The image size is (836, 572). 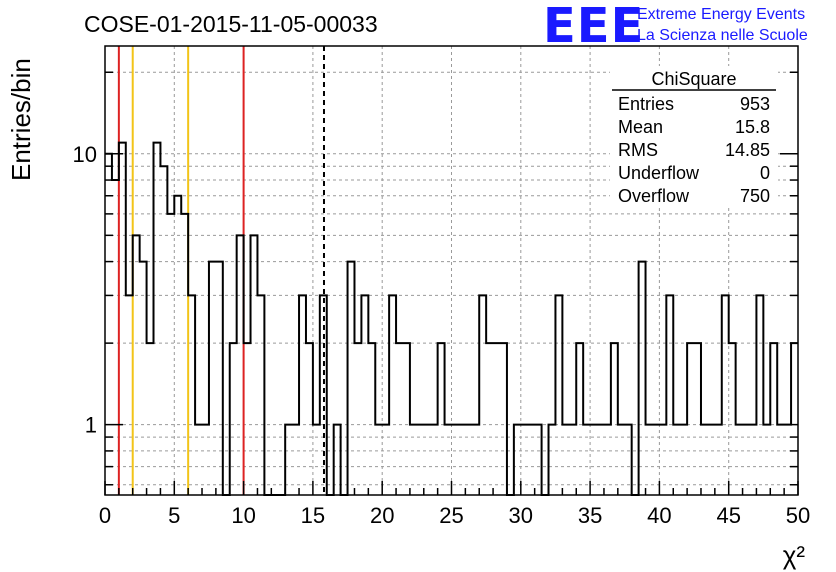 I want to click on x-tick-label: 0, so click(x=105, y=515).